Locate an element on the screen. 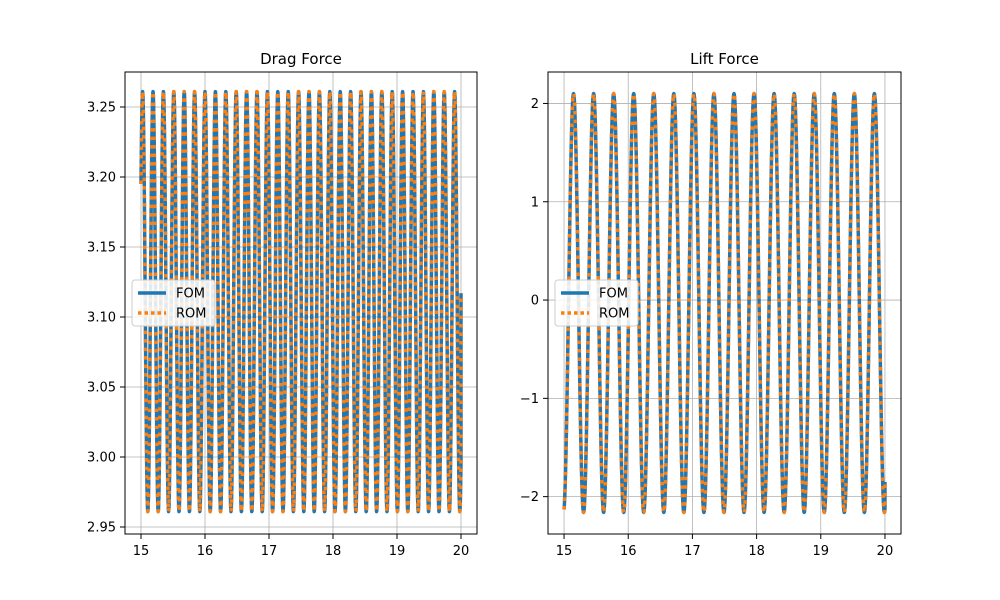  lift-x-tick-label: 18 is located at coordinates (756, 551).